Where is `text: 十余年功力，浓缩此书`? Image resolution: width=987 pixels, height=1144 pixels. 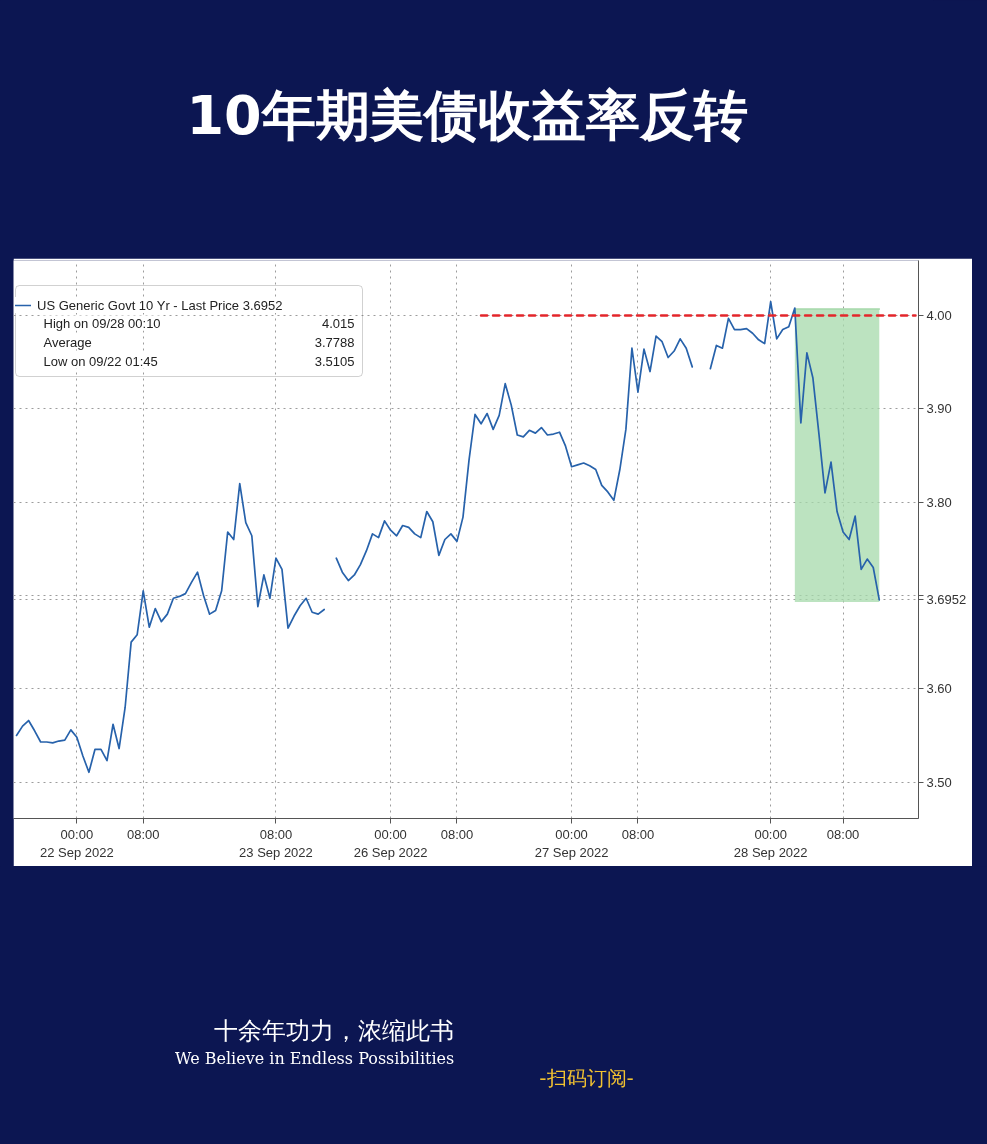
text: 十余年功力，浓缩此书 is located at coordinates (334, 1030).